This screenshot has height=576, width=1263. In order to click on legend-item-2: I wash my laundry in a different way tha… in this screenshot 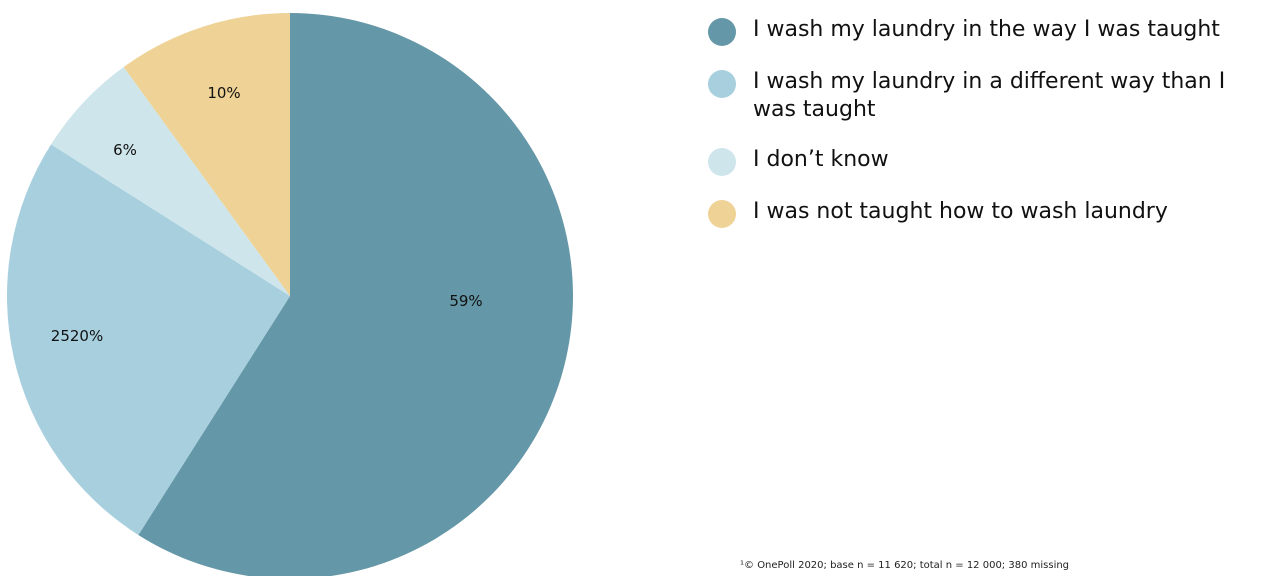, I will do `click(983, 96)`.